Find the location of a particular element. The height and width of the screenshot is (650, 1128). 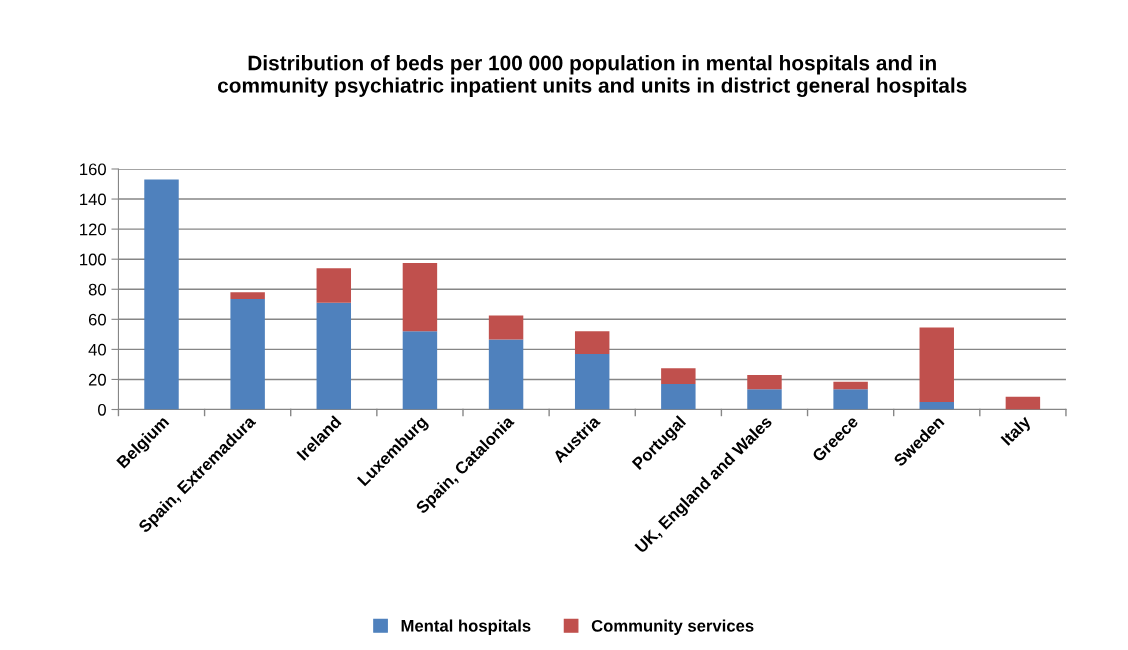

y-tick-label: 140 is located at coordinates (93, 199).